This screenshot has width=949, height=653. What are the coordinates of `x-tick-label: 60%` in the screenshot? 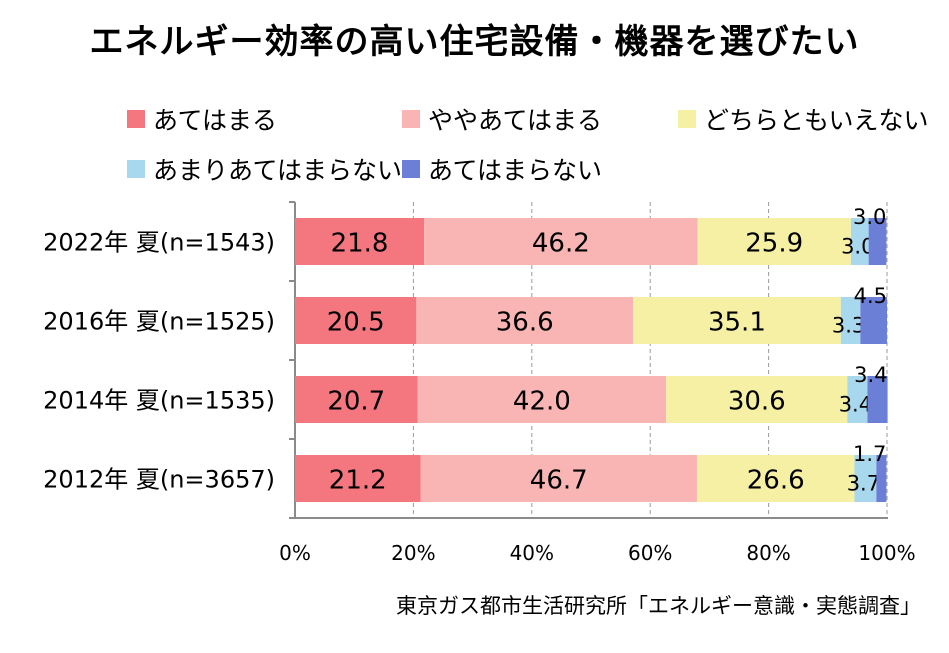 It's located at (650, 553).